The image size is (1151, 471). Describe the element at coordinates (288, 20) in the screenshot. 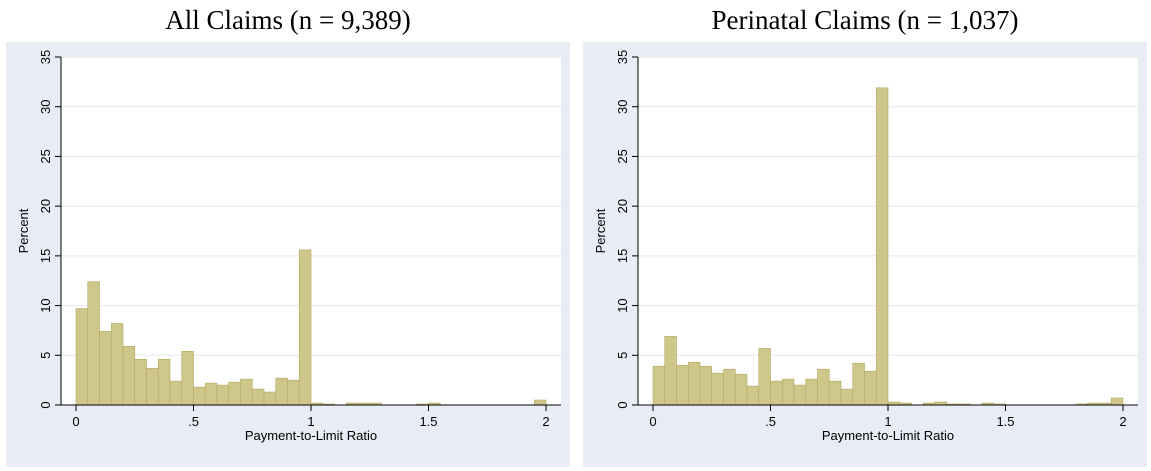

I see `chart-title-all-claims: All Claims (n = 9,389)` at that location.